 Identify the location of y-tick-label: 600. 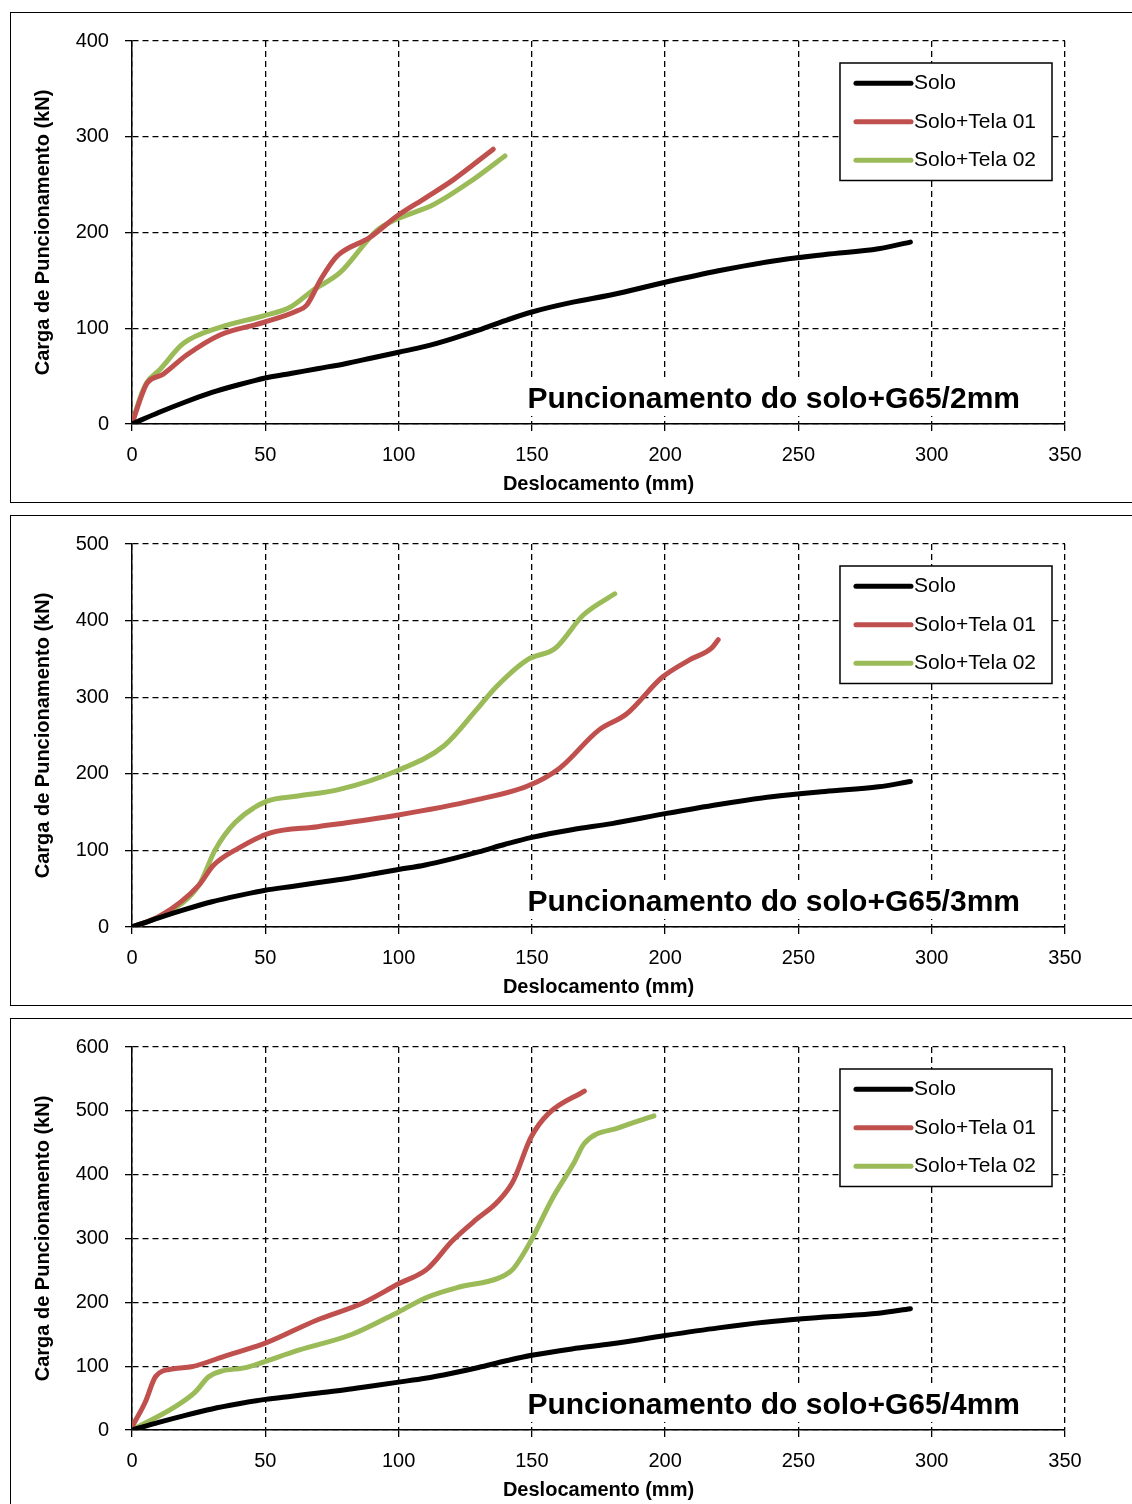
(92, 1045).